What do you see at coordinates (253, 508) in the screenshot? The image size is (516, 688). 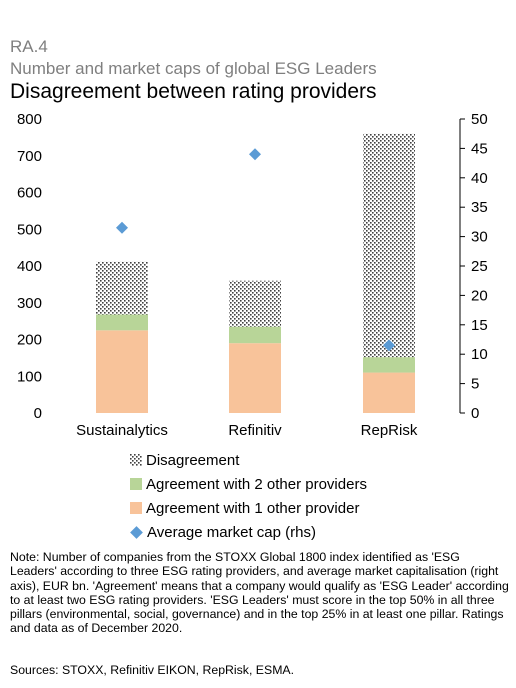 I see `legend-label-agreement-1: Agreement with 1 other provider` at bounding box center [253, 508].